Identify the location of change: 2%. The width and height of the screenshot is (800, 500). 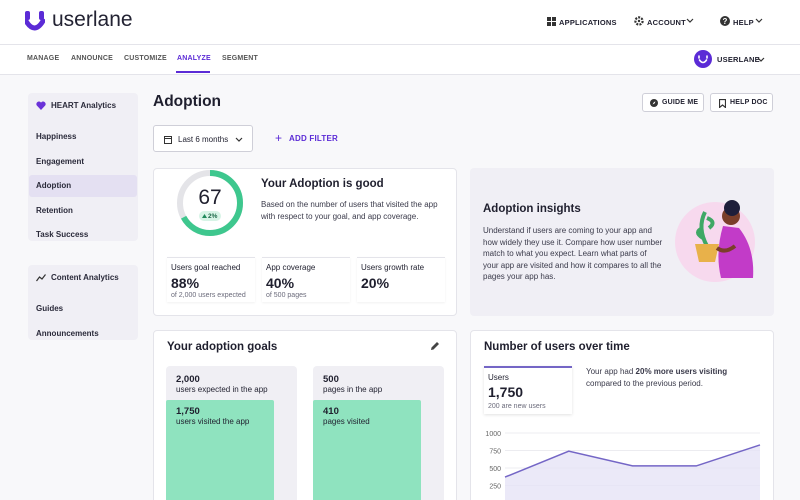
(213, 216).